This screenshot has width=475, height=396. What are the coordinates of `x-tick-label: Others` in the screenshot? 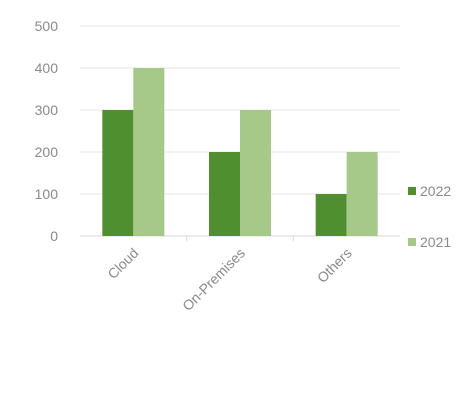 It's located at (334, 265).